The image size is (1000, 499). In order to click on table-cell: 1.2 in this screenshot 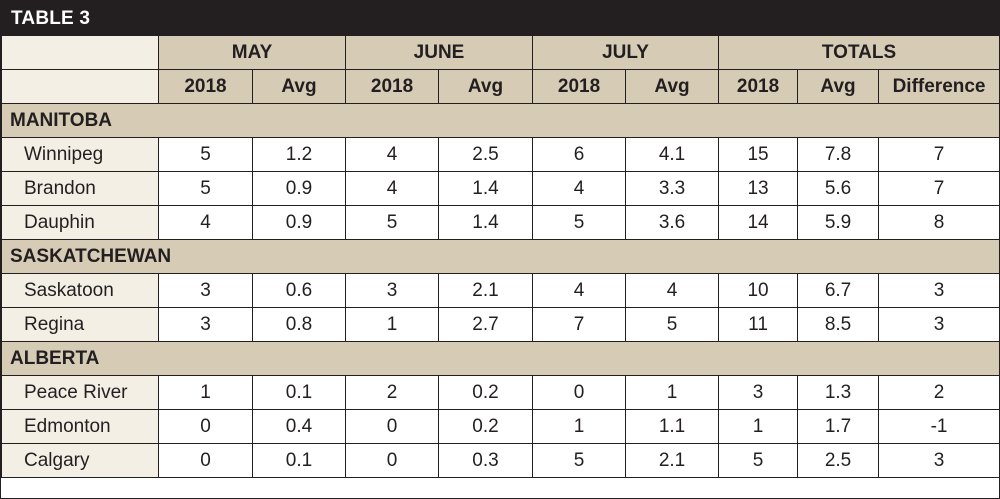, I will do `click(299, 154)`.